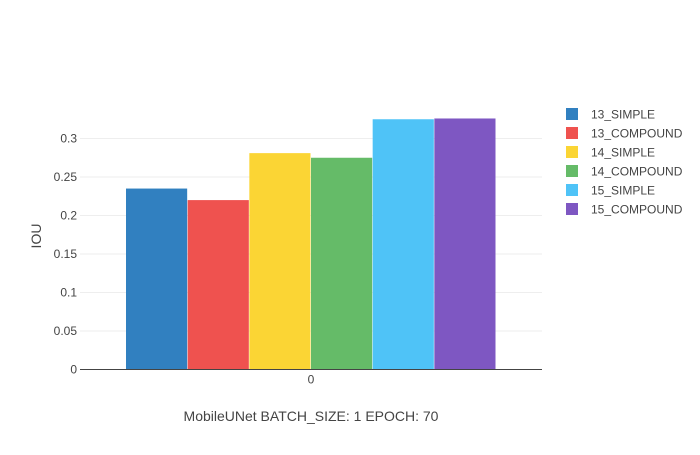 The height and width of the screenshot is (455, 700). Describe the element at coordinates (465, 244) in the screenshot. I see `bar-15-compound` at that location.